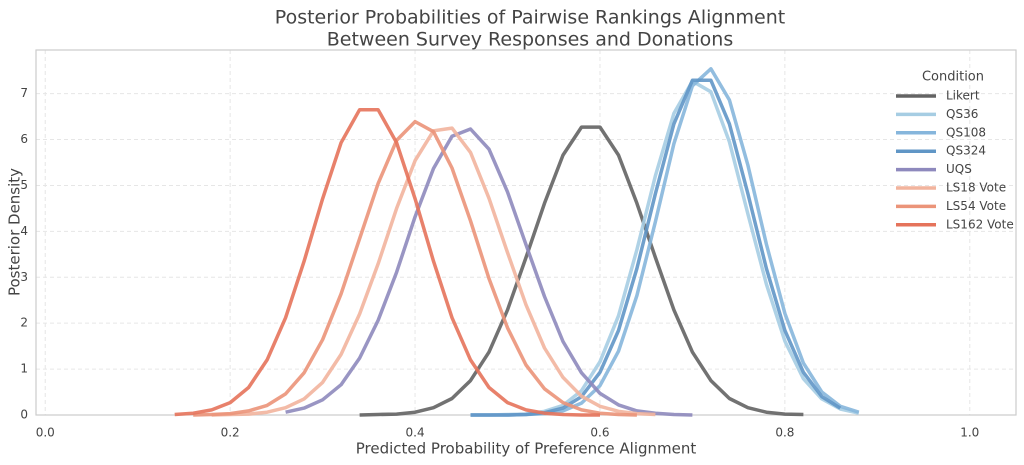  What do you see at coordinates (24, 415) in the screenshot?
I see `y-tick-label: 0` at bounding box center [24, 415].